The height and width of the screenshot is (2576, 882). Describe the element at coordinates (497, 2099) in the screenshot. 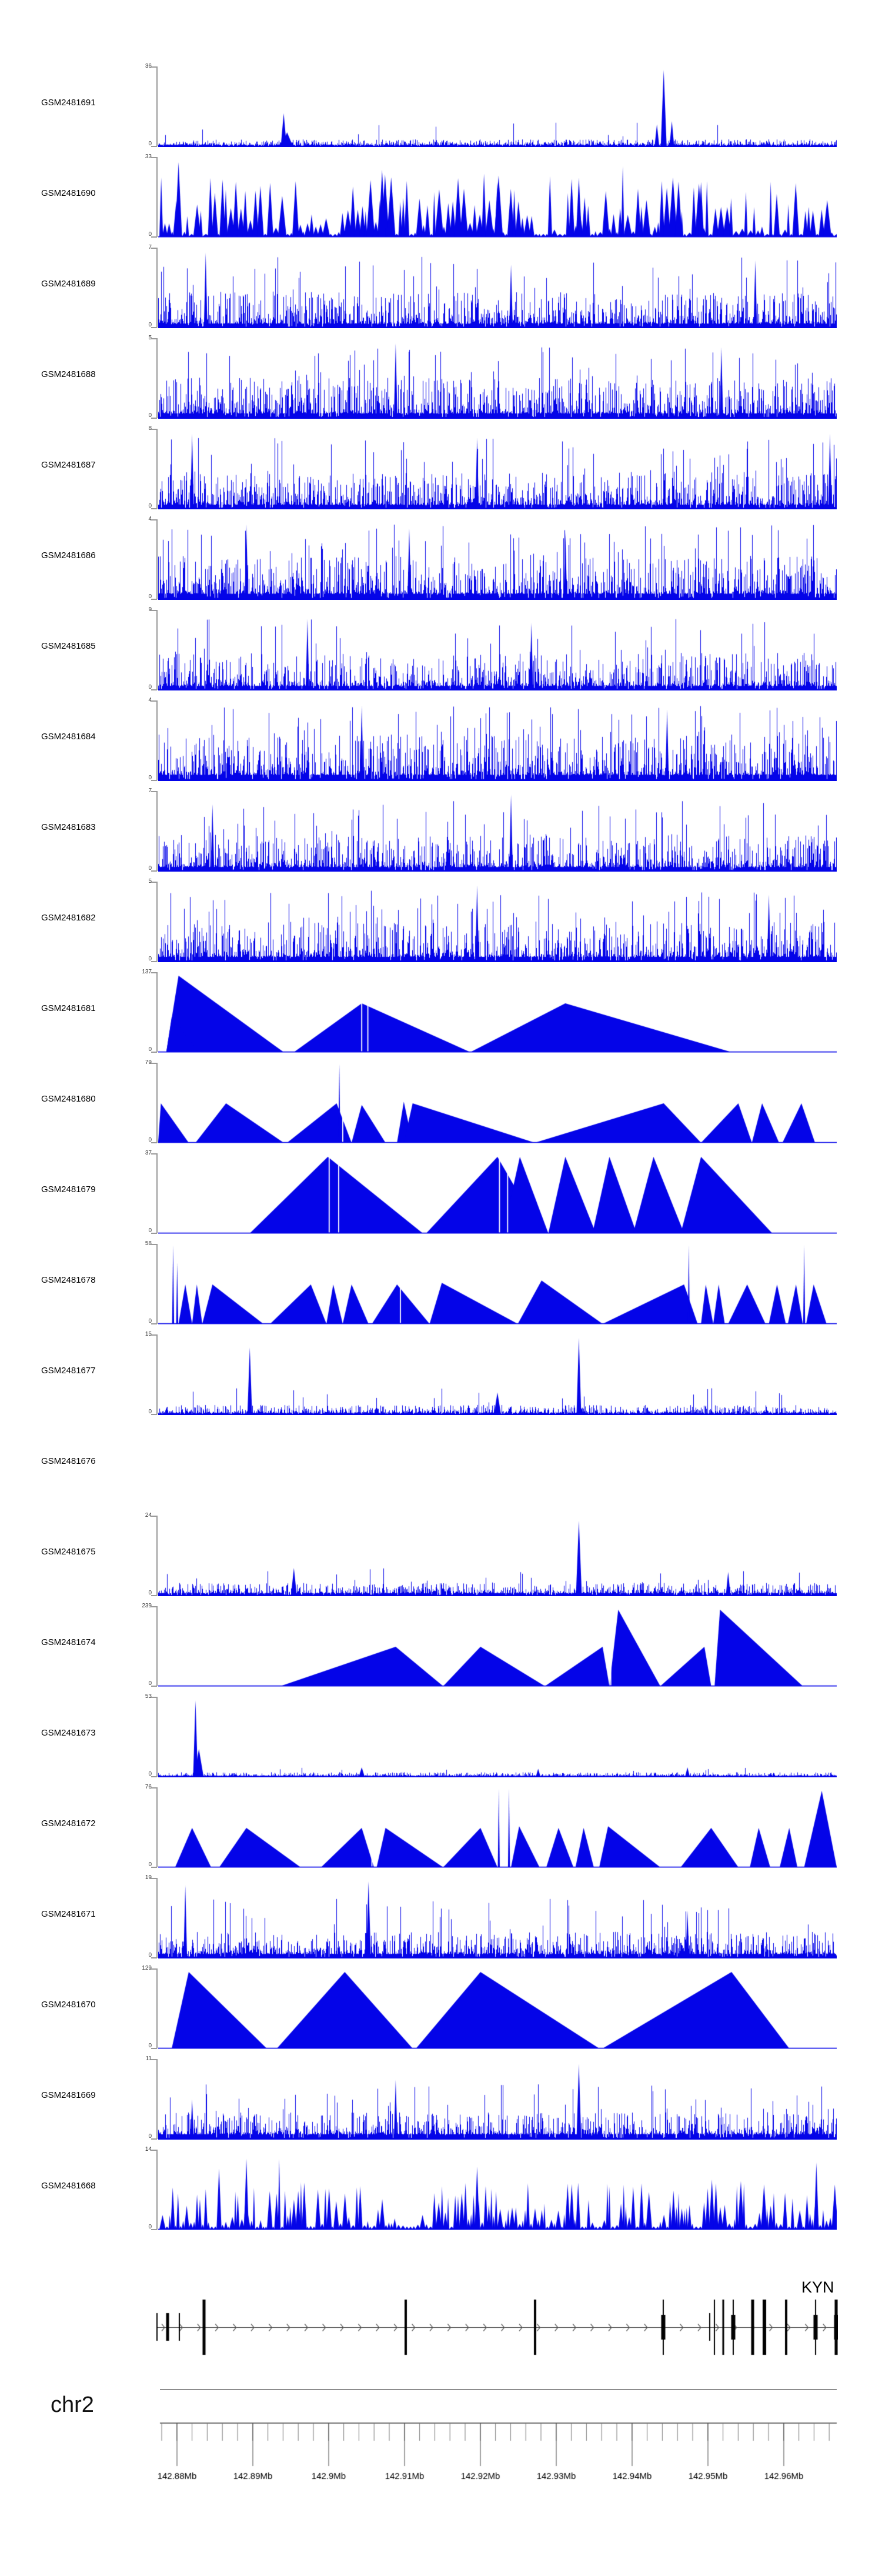

I see `track-plot-GSM2481669` at that location.